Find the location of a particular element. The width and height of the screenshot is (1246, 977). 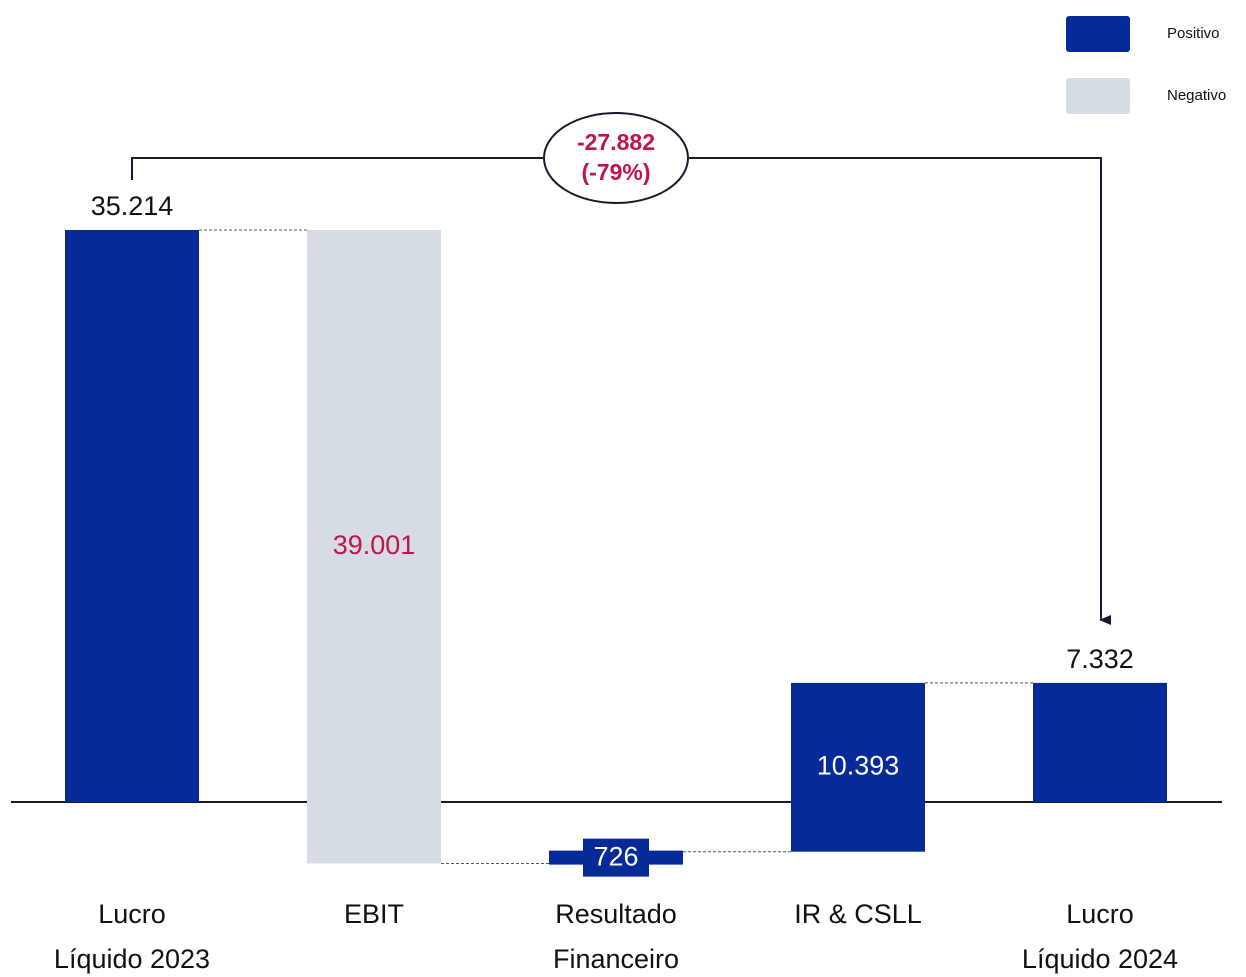

legend-label: Negativo is located at coordinates (1196, 95).